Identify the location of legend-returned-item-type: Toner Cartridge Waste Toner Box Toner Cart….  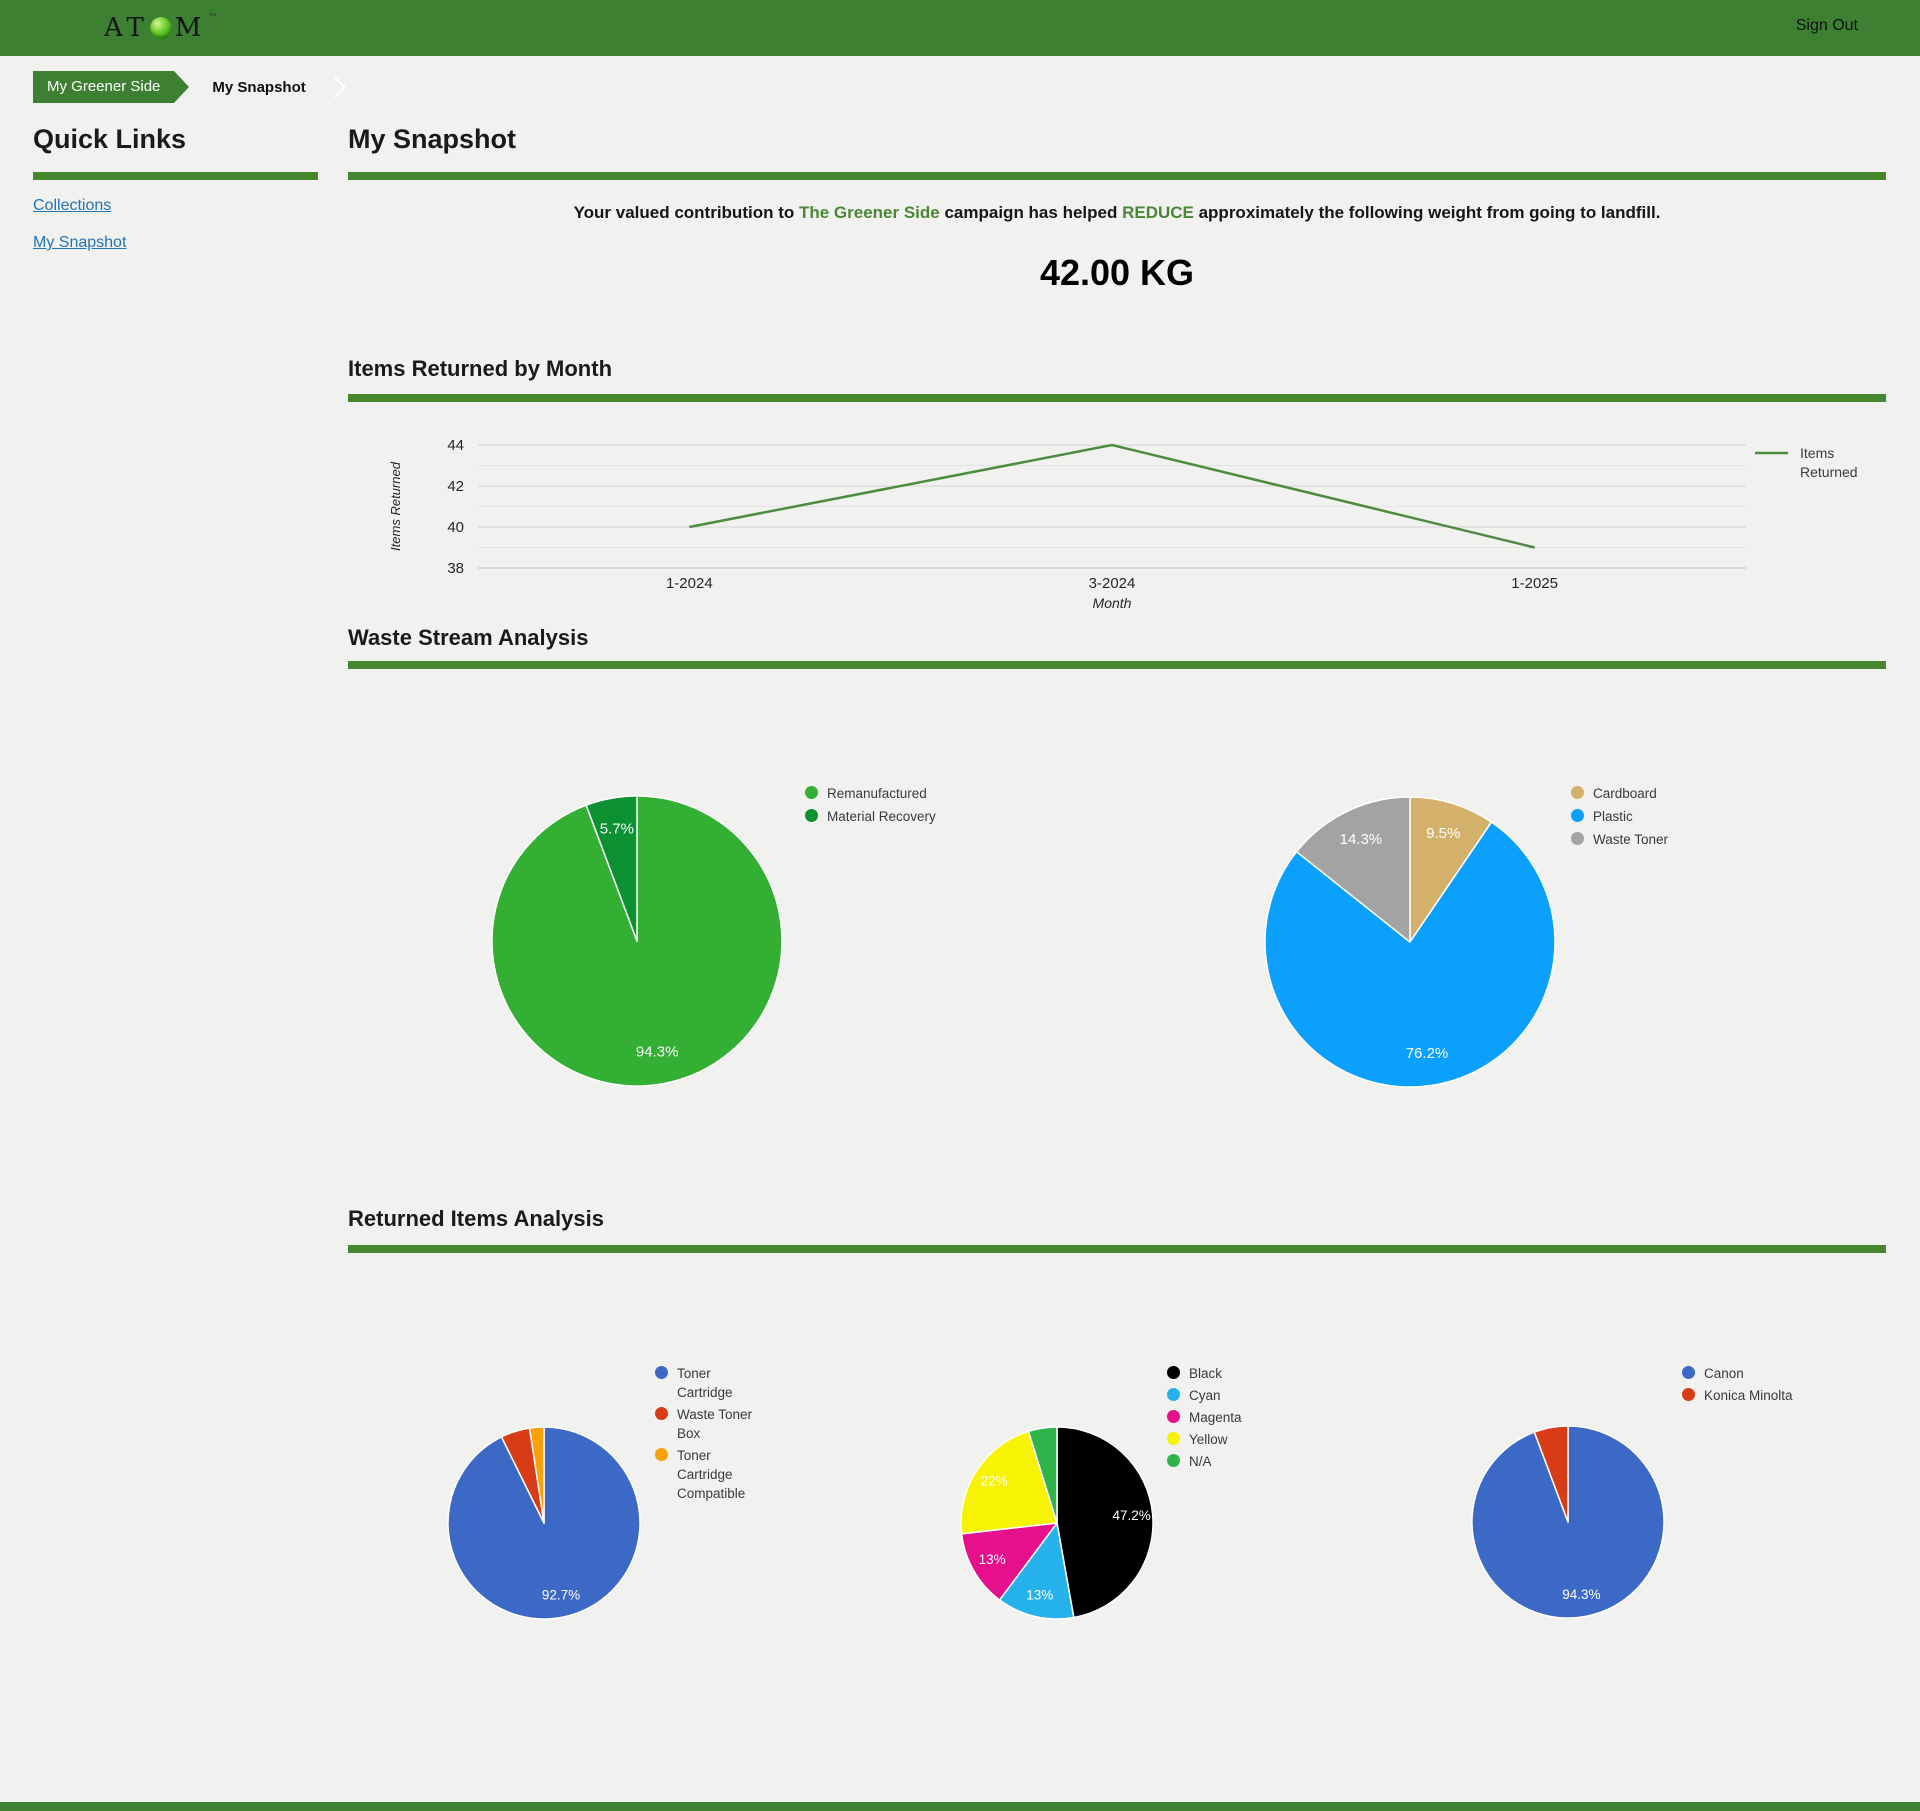
(712, 1435).